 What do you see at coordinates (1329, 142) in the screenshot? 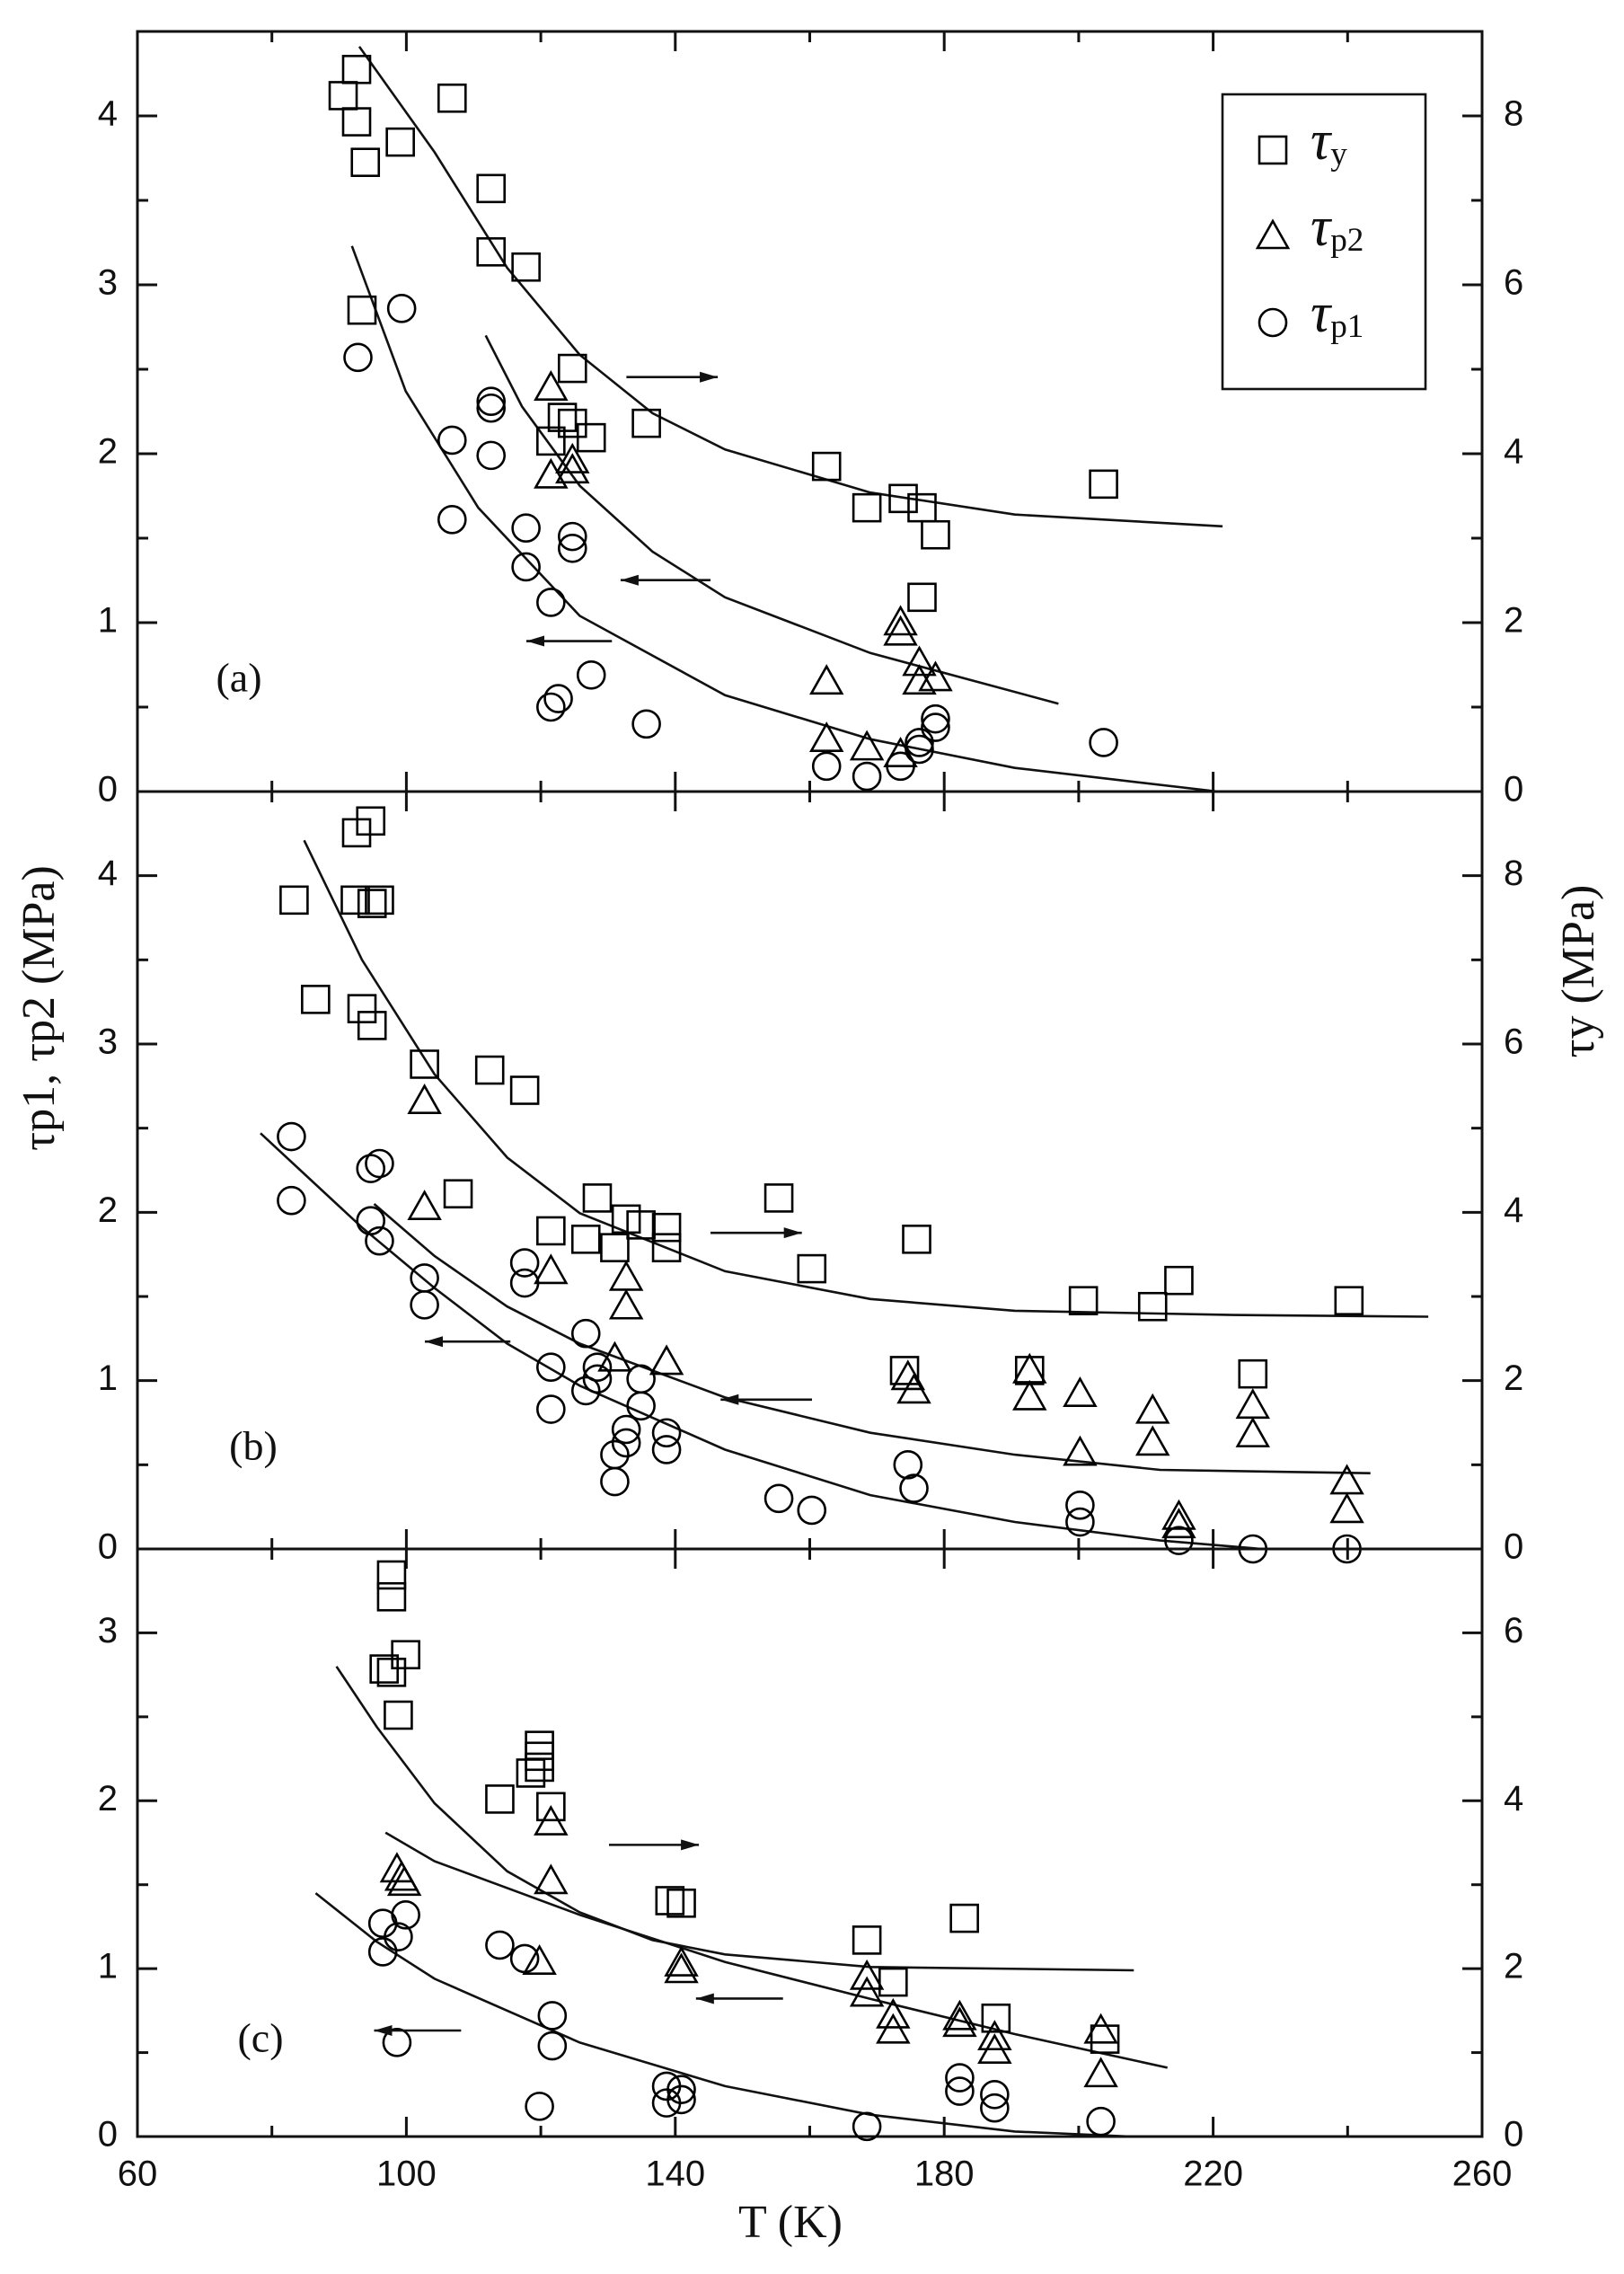
I see `legend-label: τy` at bounding box center [1329, 142].